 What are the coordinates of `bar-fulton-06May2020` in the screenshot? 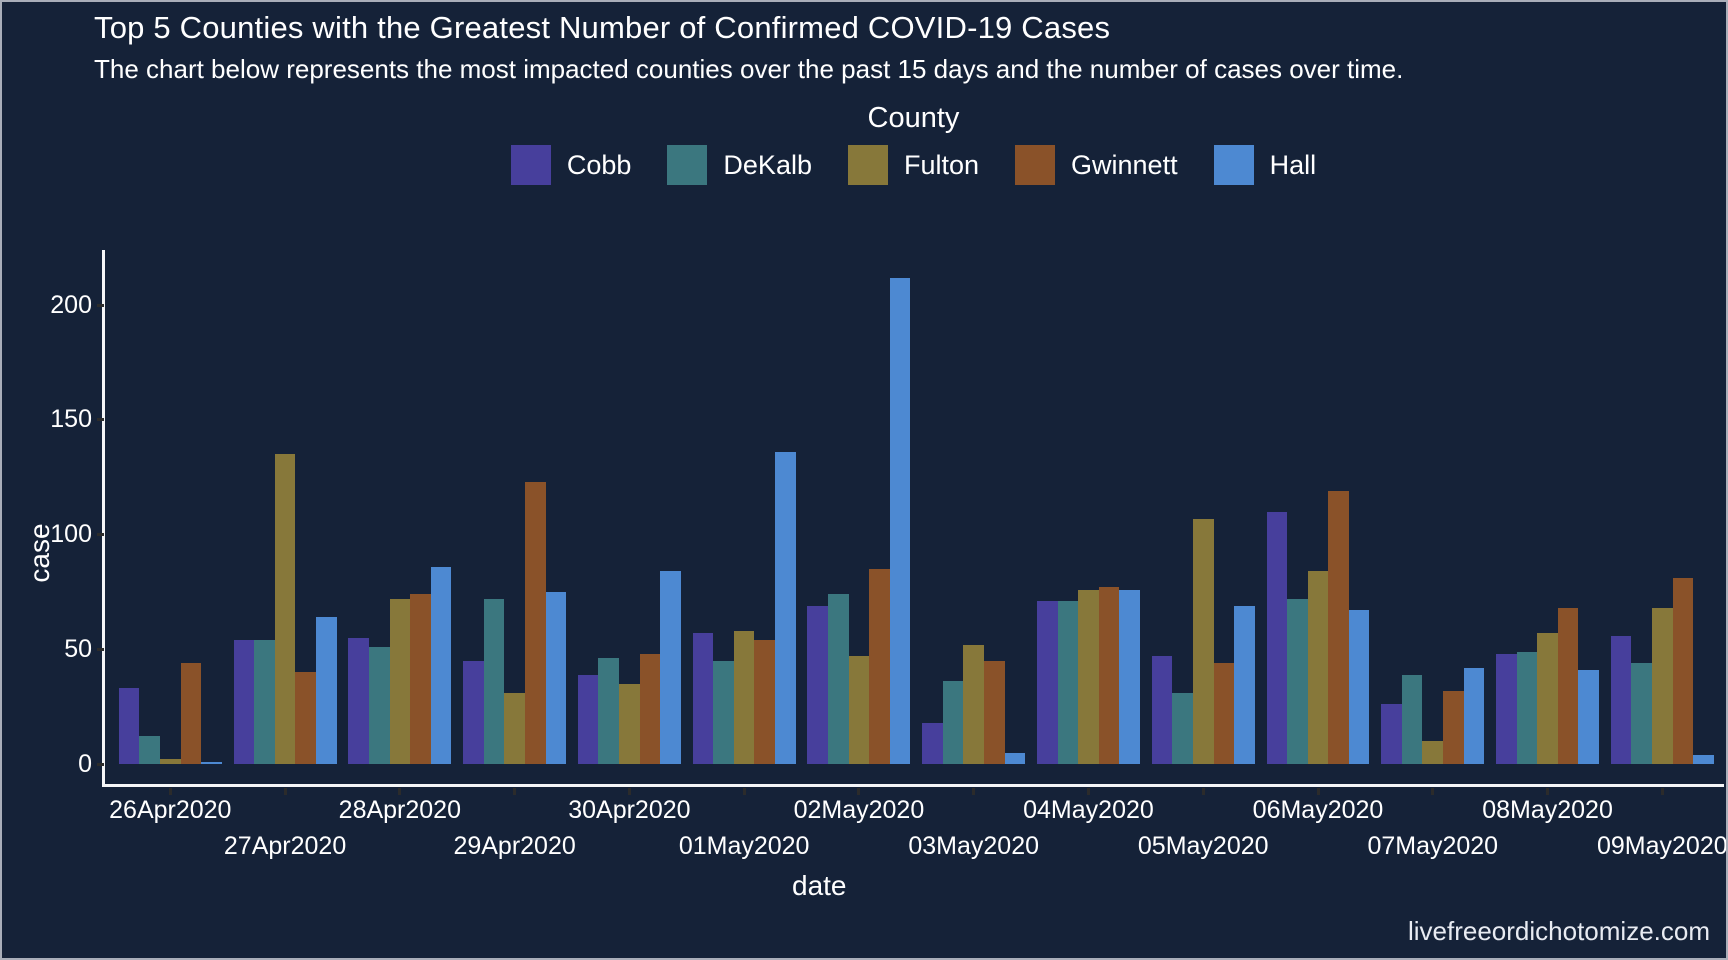 It's located at (1318, 667).